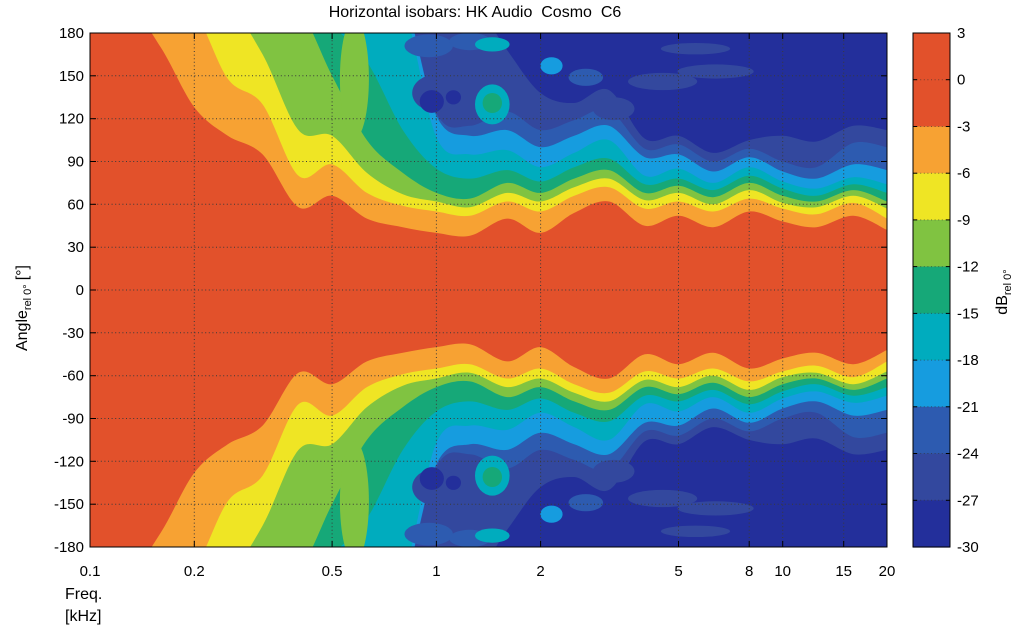 The height and width of the screenshot is (632, 1024). What do you see at coordinates (75, 204) in the screenshot?
I see `y-tick-label: 60` at bounding box center [75, 204].